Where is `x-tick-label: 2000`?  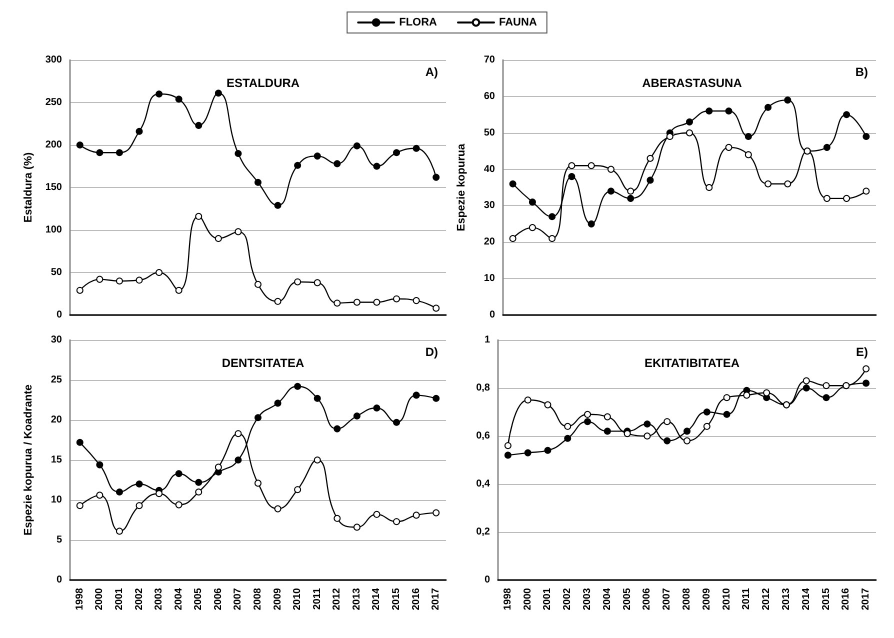
x-tick-label: 2000 is located at coordinates (100, 599).